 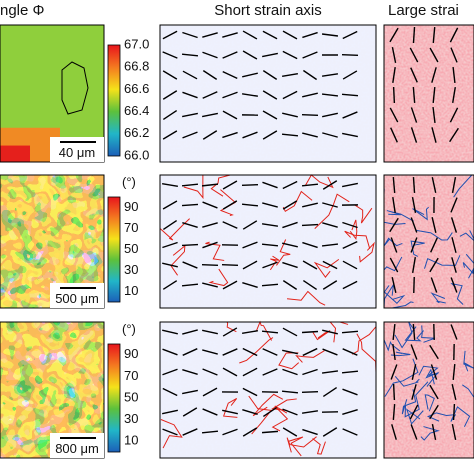 I want to click on header: ngle Φ, so click(x=22, y=10).